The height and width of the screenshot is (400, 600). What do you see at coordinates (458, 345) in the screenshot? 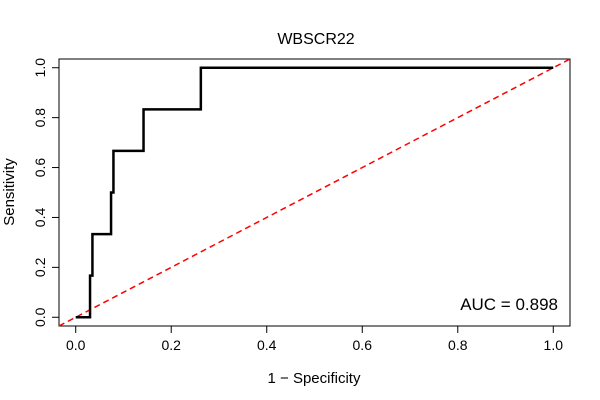
I see `x-tick-label: 0.8` at bounding box center [458, 345].